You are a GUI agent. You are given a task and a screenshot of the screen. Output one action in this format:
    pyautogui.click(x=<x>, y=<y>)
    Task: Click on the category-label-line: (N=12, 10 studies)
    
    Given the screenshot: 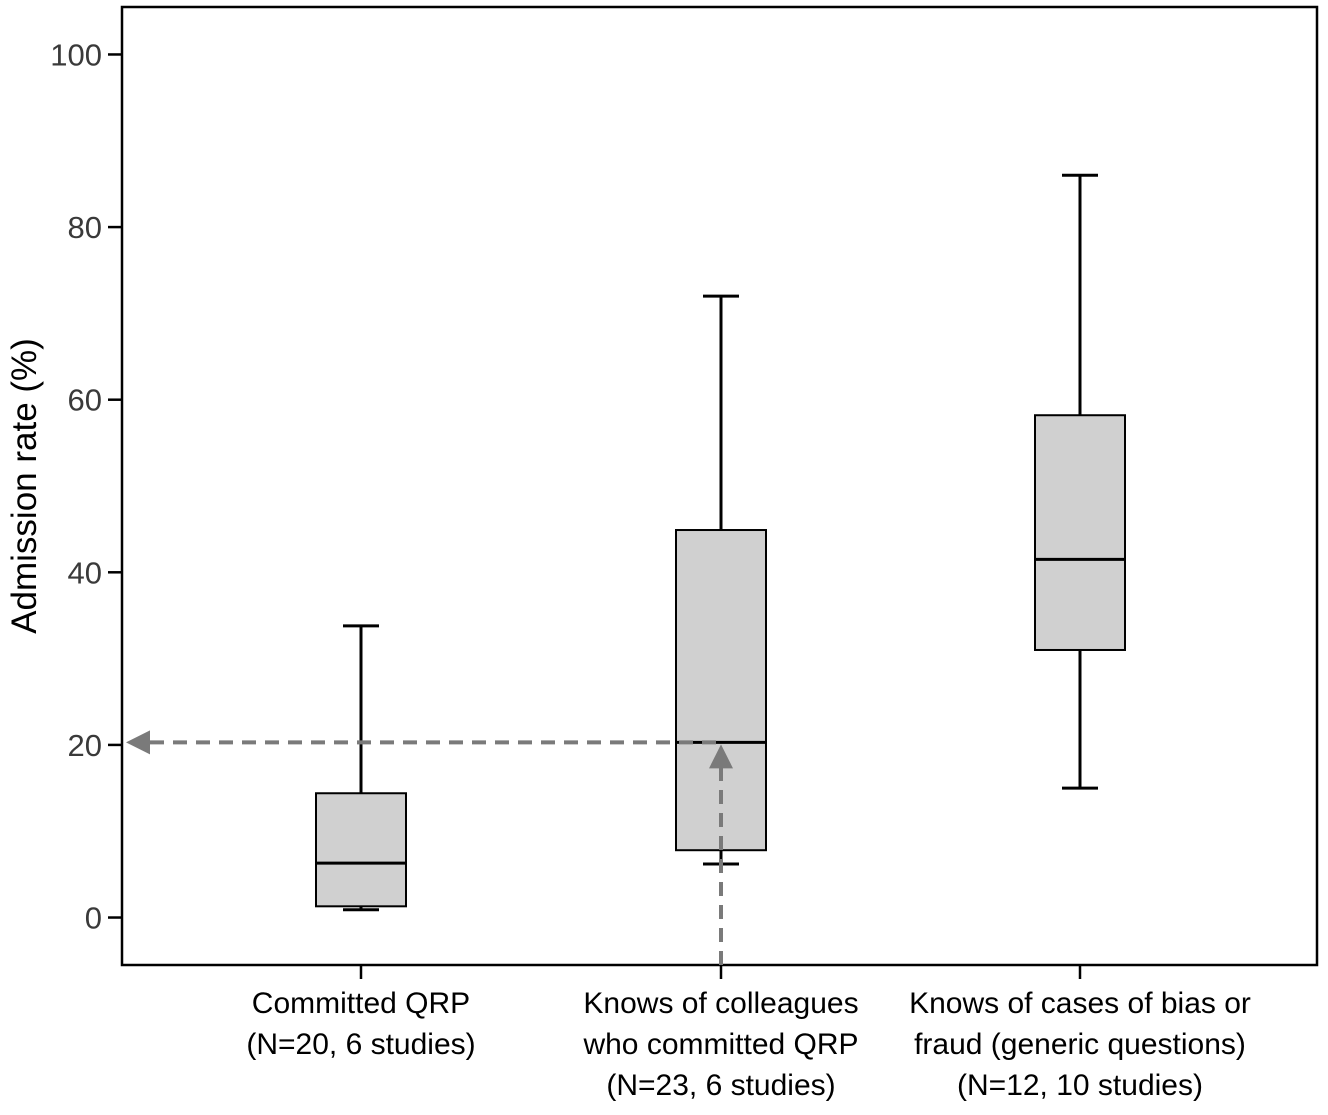 What is the action you would take?
    pyautogui.click(x=1080, y=1085)
    